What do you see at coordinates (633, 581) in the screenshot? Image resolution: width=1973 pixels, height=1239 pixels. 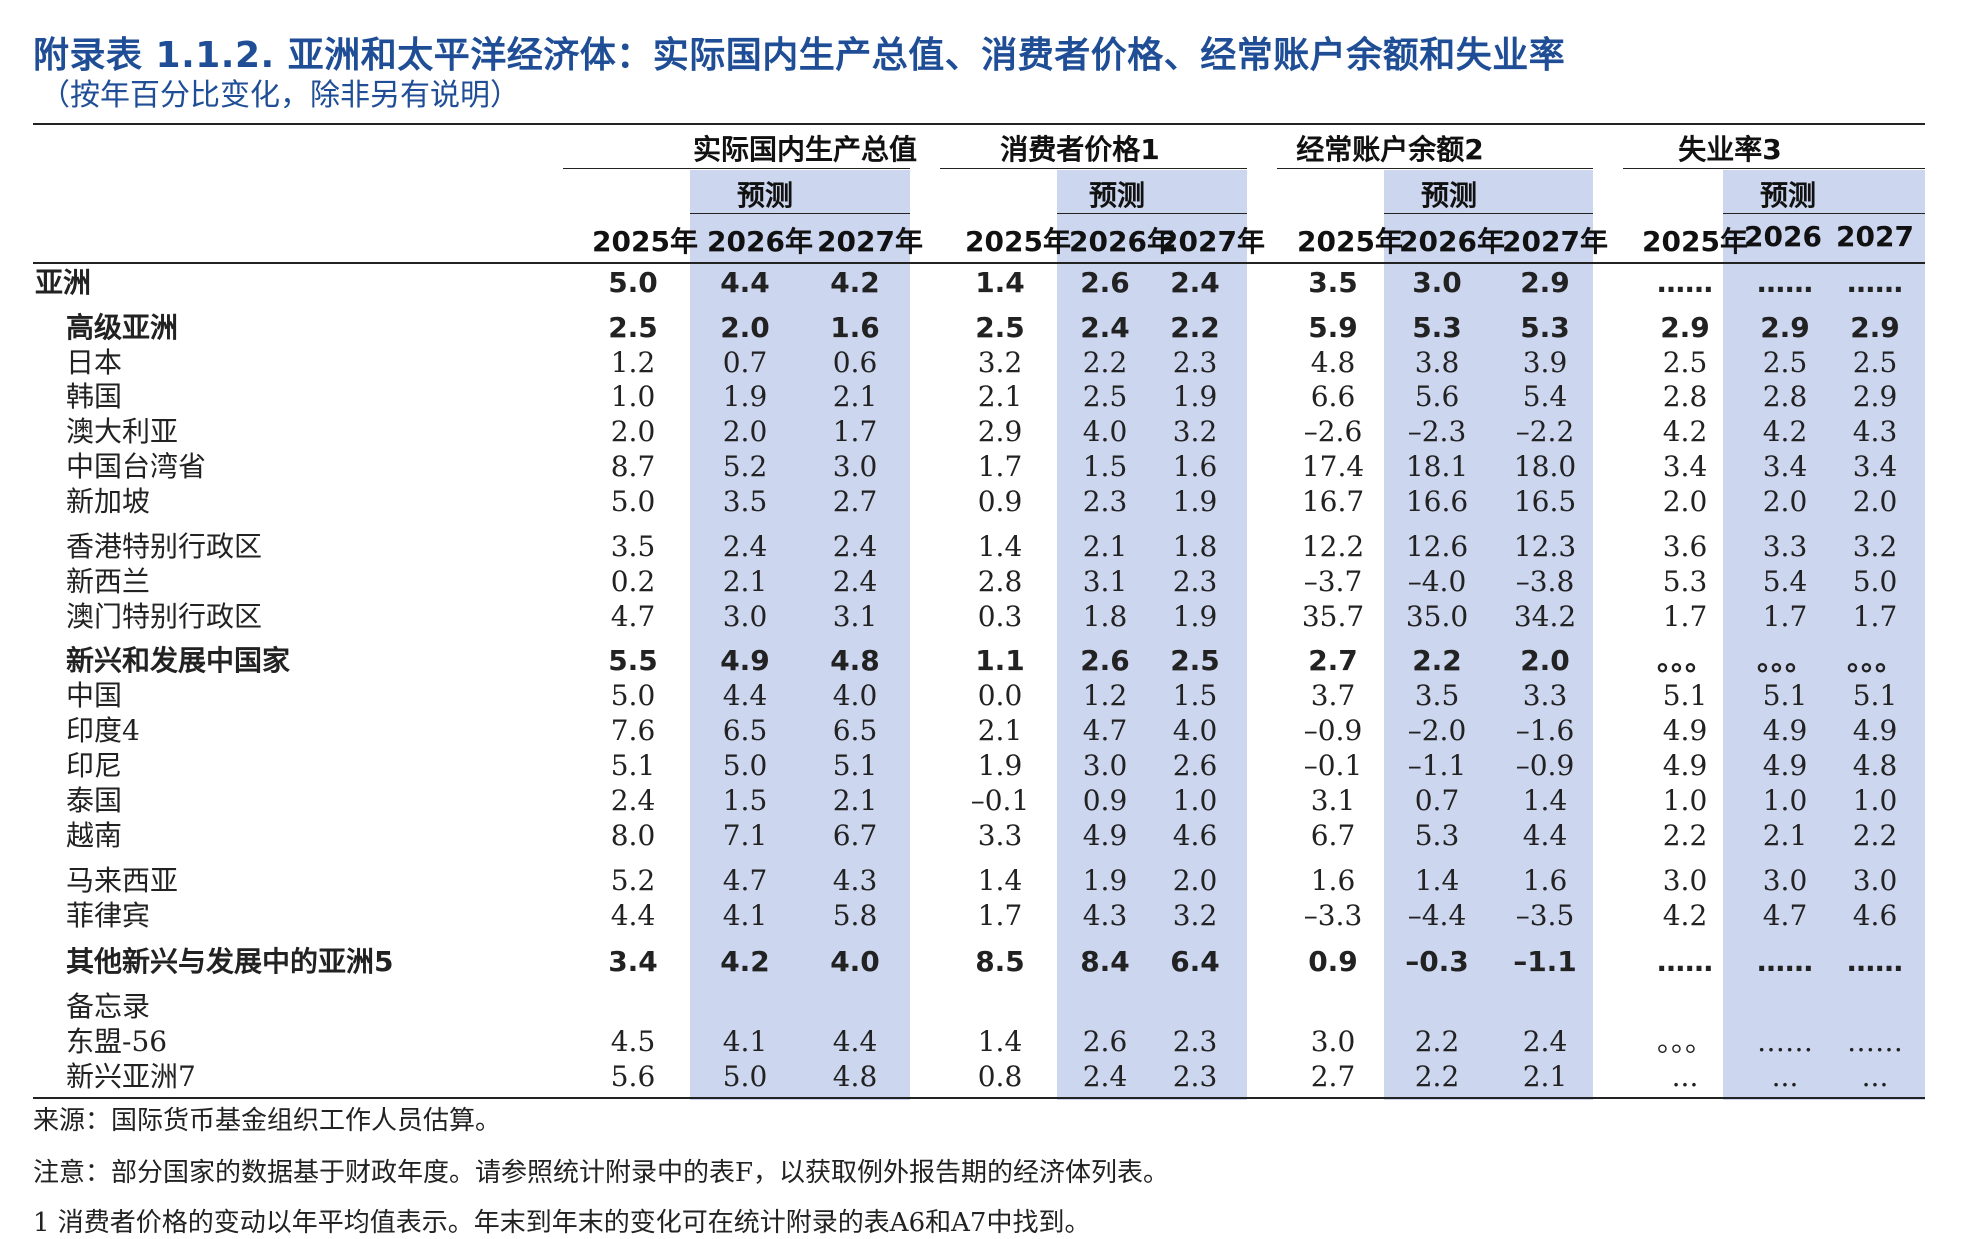 I see `table-cell: 0.2` at bounding box center [633, 581].